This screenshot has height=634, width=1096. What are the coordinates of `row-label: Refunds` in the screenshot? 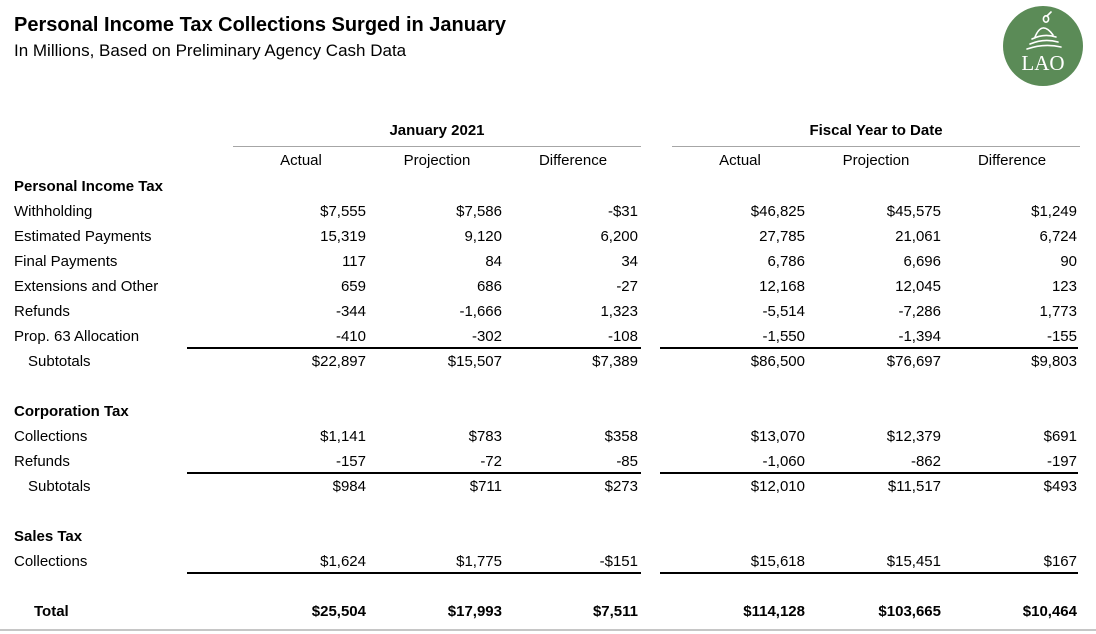 It's located at (42, 461).